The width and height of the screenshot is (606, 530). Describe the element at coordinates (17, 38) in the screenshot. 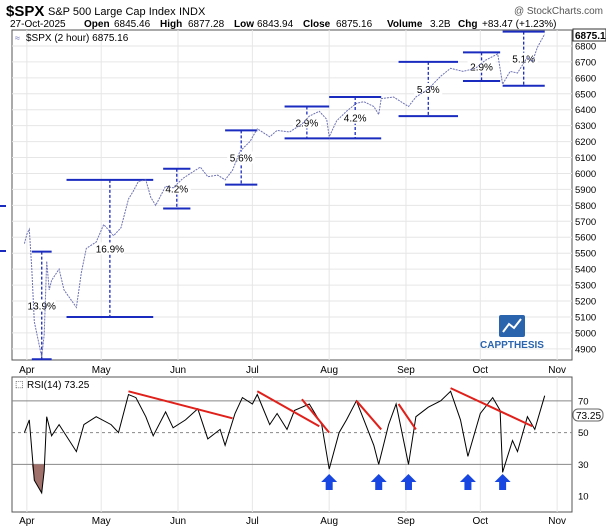

I see `legend-icon: ≈` at that location.